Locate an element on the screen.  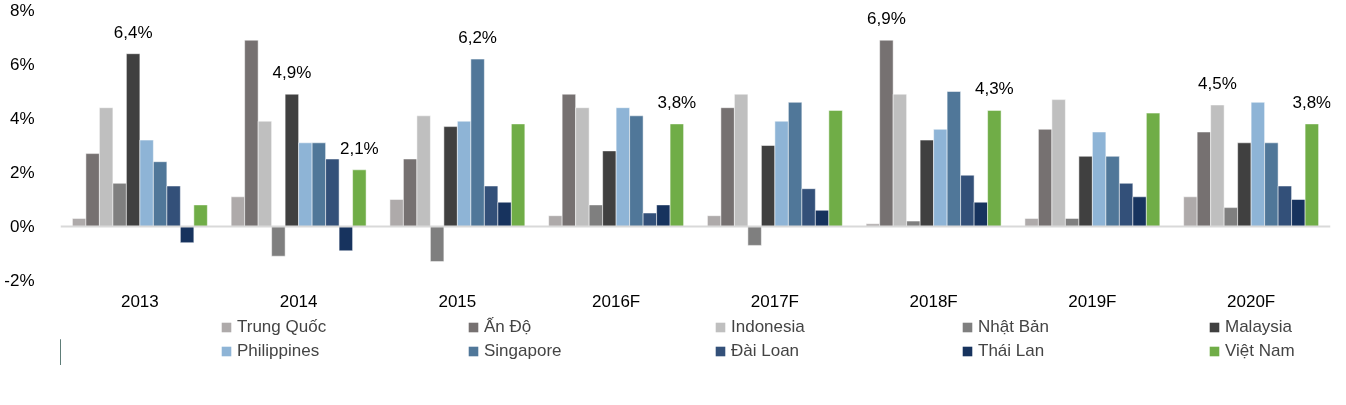
x-tick-label: 2019F is located at coordinates (1092, 301).